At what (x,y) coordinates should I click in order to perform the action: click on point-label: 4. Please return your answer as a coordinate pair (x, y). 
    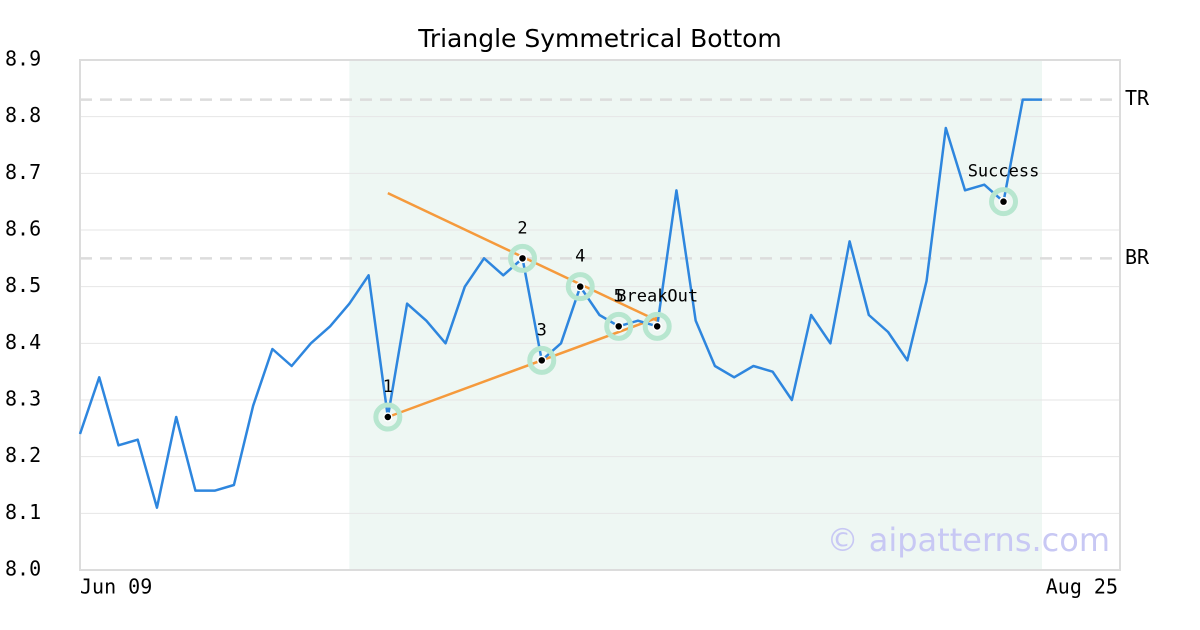
    Looking at the image, I should click on (580, 257).